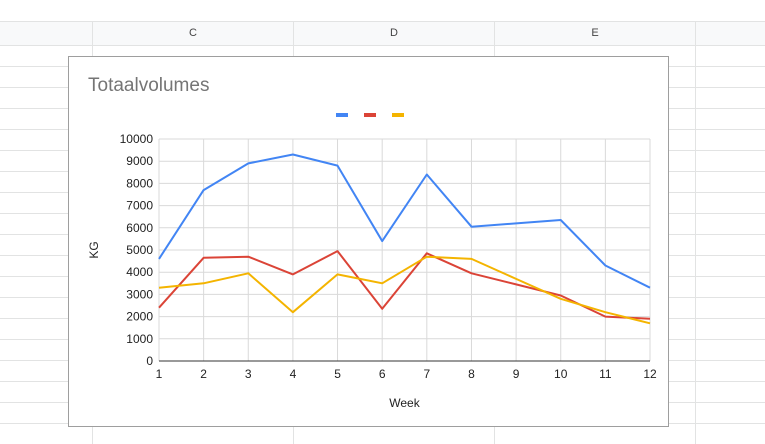 This screenshot has height=444, width=765. What do you see at coordinates (149, 361) in the screenshot?
I see `y-tick-label: 0` at bounding box center [149, 361].